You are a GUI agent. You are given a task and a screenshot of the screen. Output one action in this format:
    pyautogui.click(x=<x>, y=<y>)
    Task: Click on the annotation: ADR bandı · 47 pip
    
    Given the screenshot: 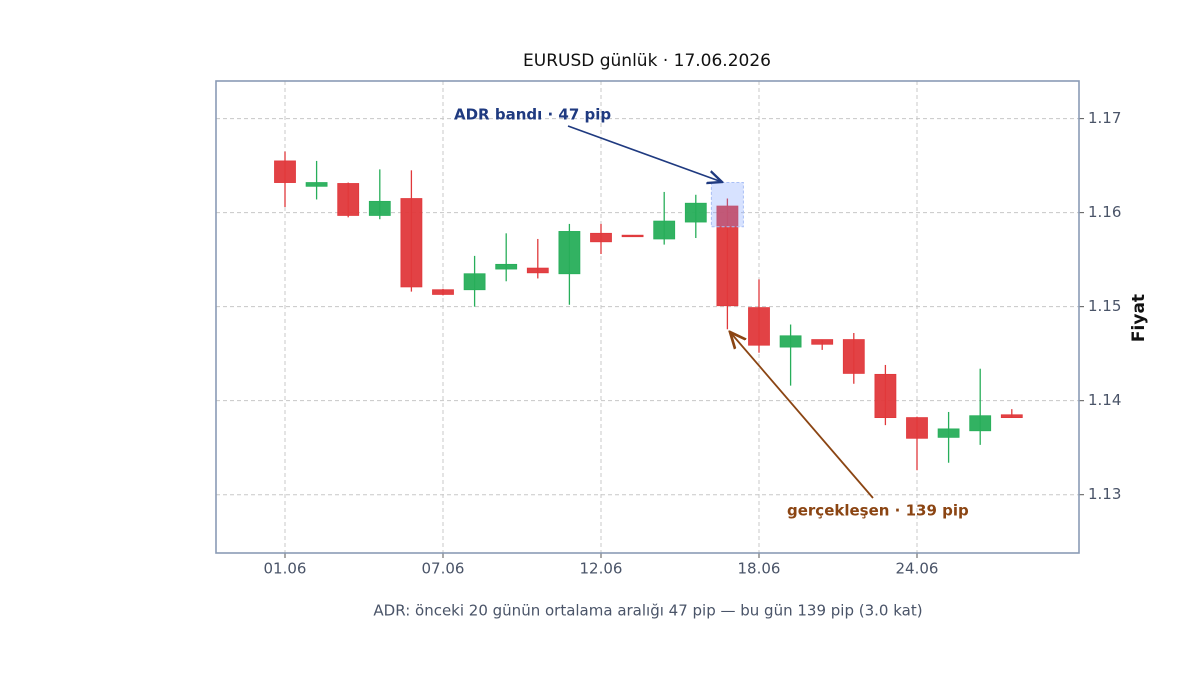 What is the action you would take?
    pyautogui.click(x=532, y=115)
    